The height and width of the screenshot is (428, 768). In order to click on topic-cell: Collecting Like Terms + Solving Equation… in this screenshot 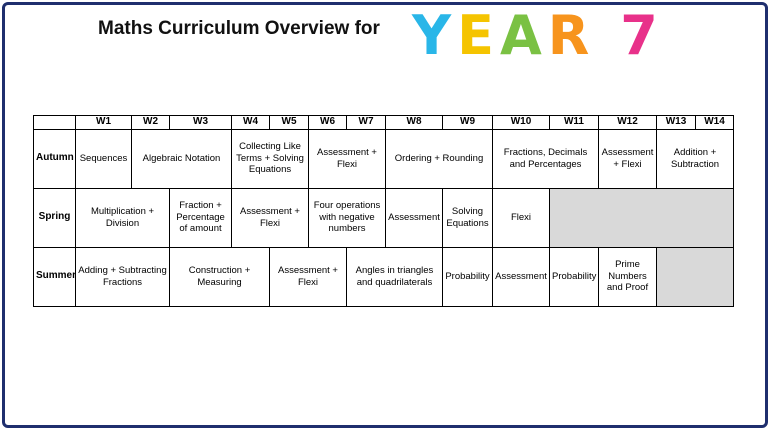, I will do `click(270, 158)`.